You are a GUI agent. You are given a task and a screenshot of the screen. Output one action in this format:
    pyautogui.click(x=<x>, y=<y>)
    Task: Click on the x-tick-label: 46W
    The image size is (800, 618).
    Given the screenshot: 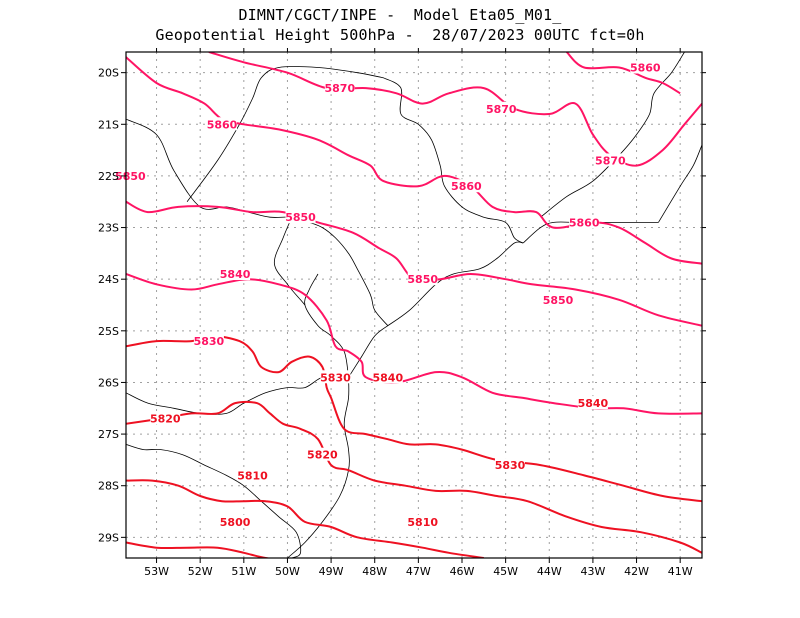 What is the action you would take?
    pyautogui.click(x=462, y=571)
    